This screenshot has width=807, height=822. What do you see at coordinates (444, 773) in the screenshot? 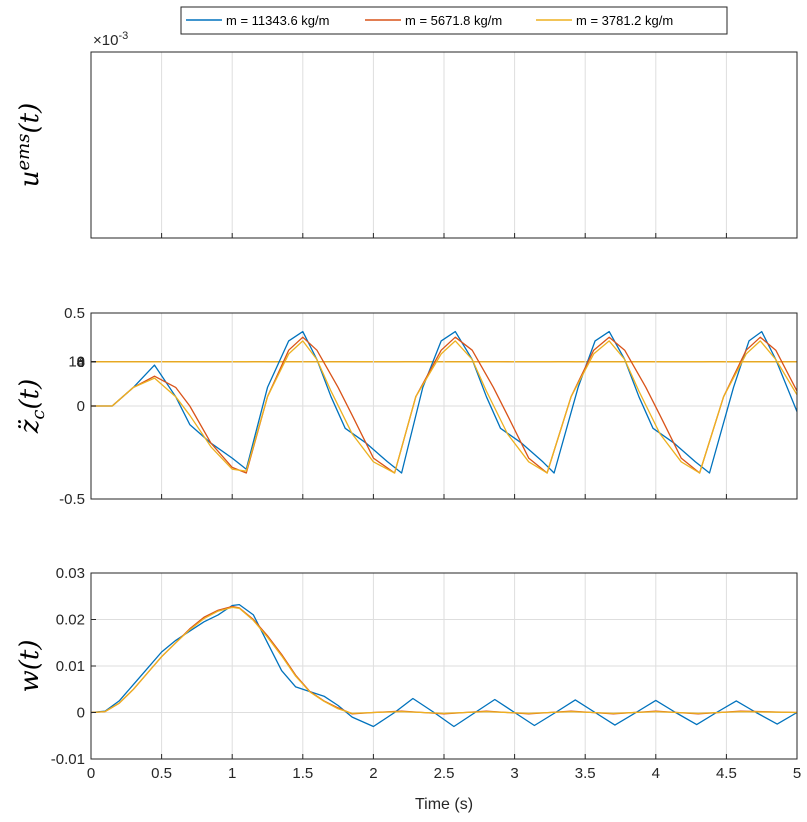
I see `x-tick-label: 2.5` at bounding box center [444, 773].